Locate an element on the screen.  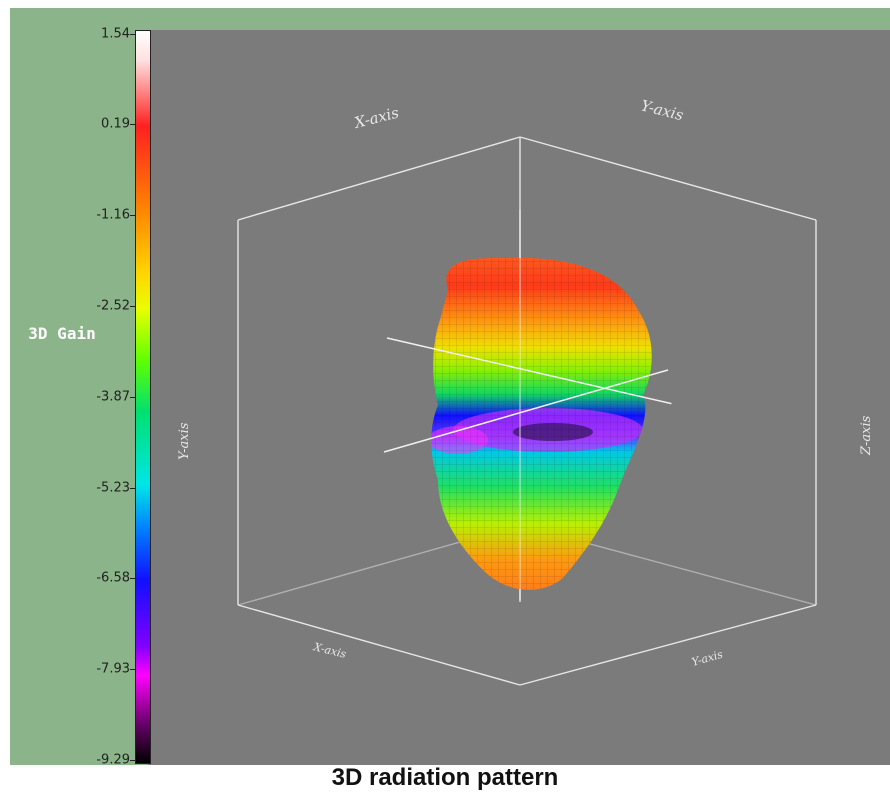
colorbar-tick-label: -2.52 is located at coordinates (113, 306).